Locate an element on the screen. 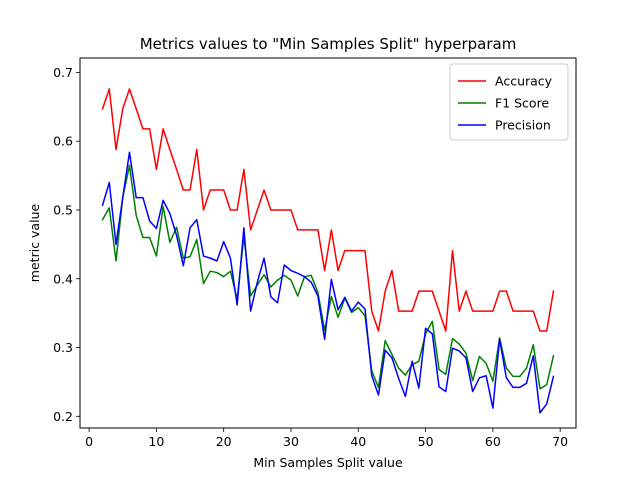 This screenshot has height=480, width=640. y-tick-label: 0.4 is located at coordinates (63, 278).